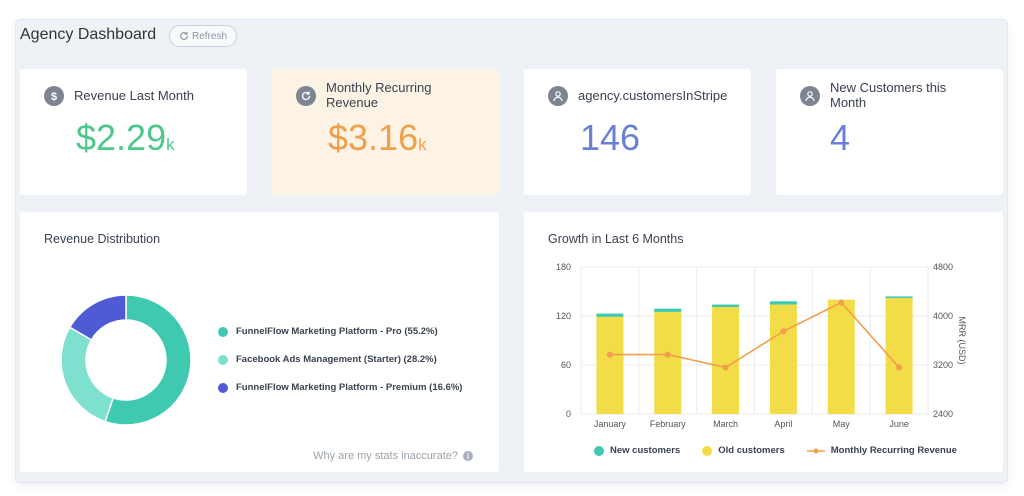 The image size is (1024, 496). Describe the element at coordinates (725, 424) in the screenshot. I see `x-tick-label: March` at that location.